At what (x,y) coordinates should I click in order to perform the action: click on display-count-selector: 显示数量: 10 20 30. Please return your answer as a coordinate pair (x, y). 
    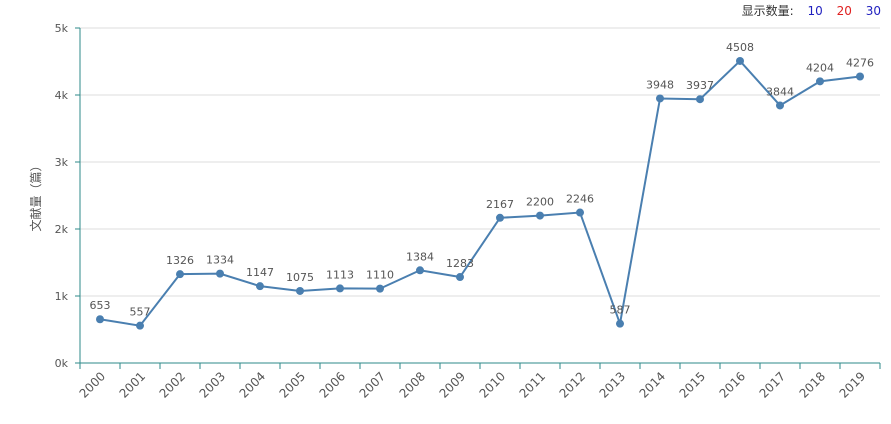
    Looking at the image, I should click on (811, 10).